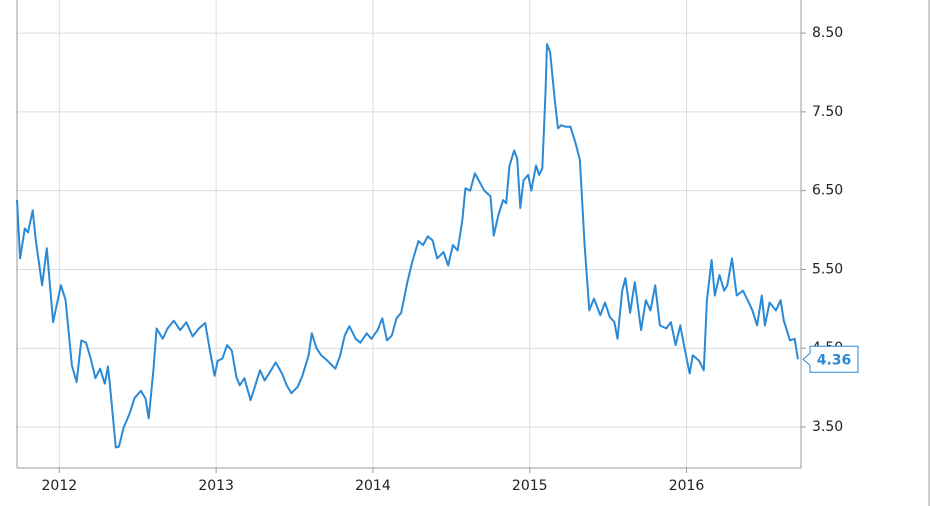 This screenshot has height=506, width=931. What do you see at coordinates (827, 269) in the screenshot?
I see `y-tick-label: 5.50` at bounding box center [827, 269].